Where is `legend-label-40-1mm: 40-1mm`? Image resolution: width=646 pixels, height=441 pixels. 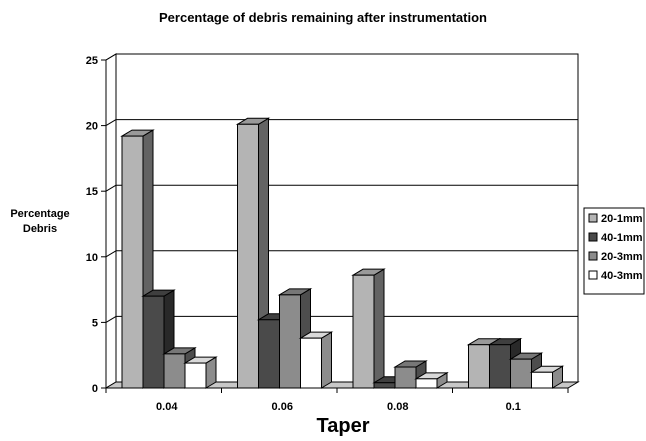
legend-label-40-1mm: 40-1mm is located at coordinates (622, 238).